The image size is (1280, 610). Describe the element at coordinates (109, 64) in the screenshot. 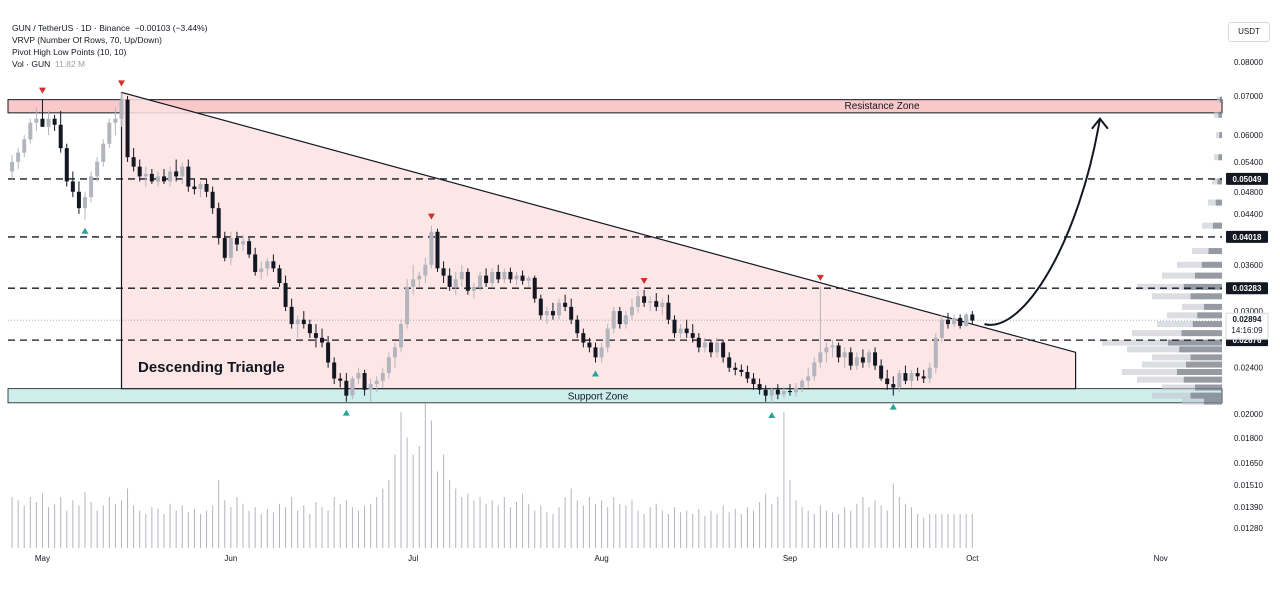

I see `legend-volume-row: Vol · GUN 11.82 M` at that location.